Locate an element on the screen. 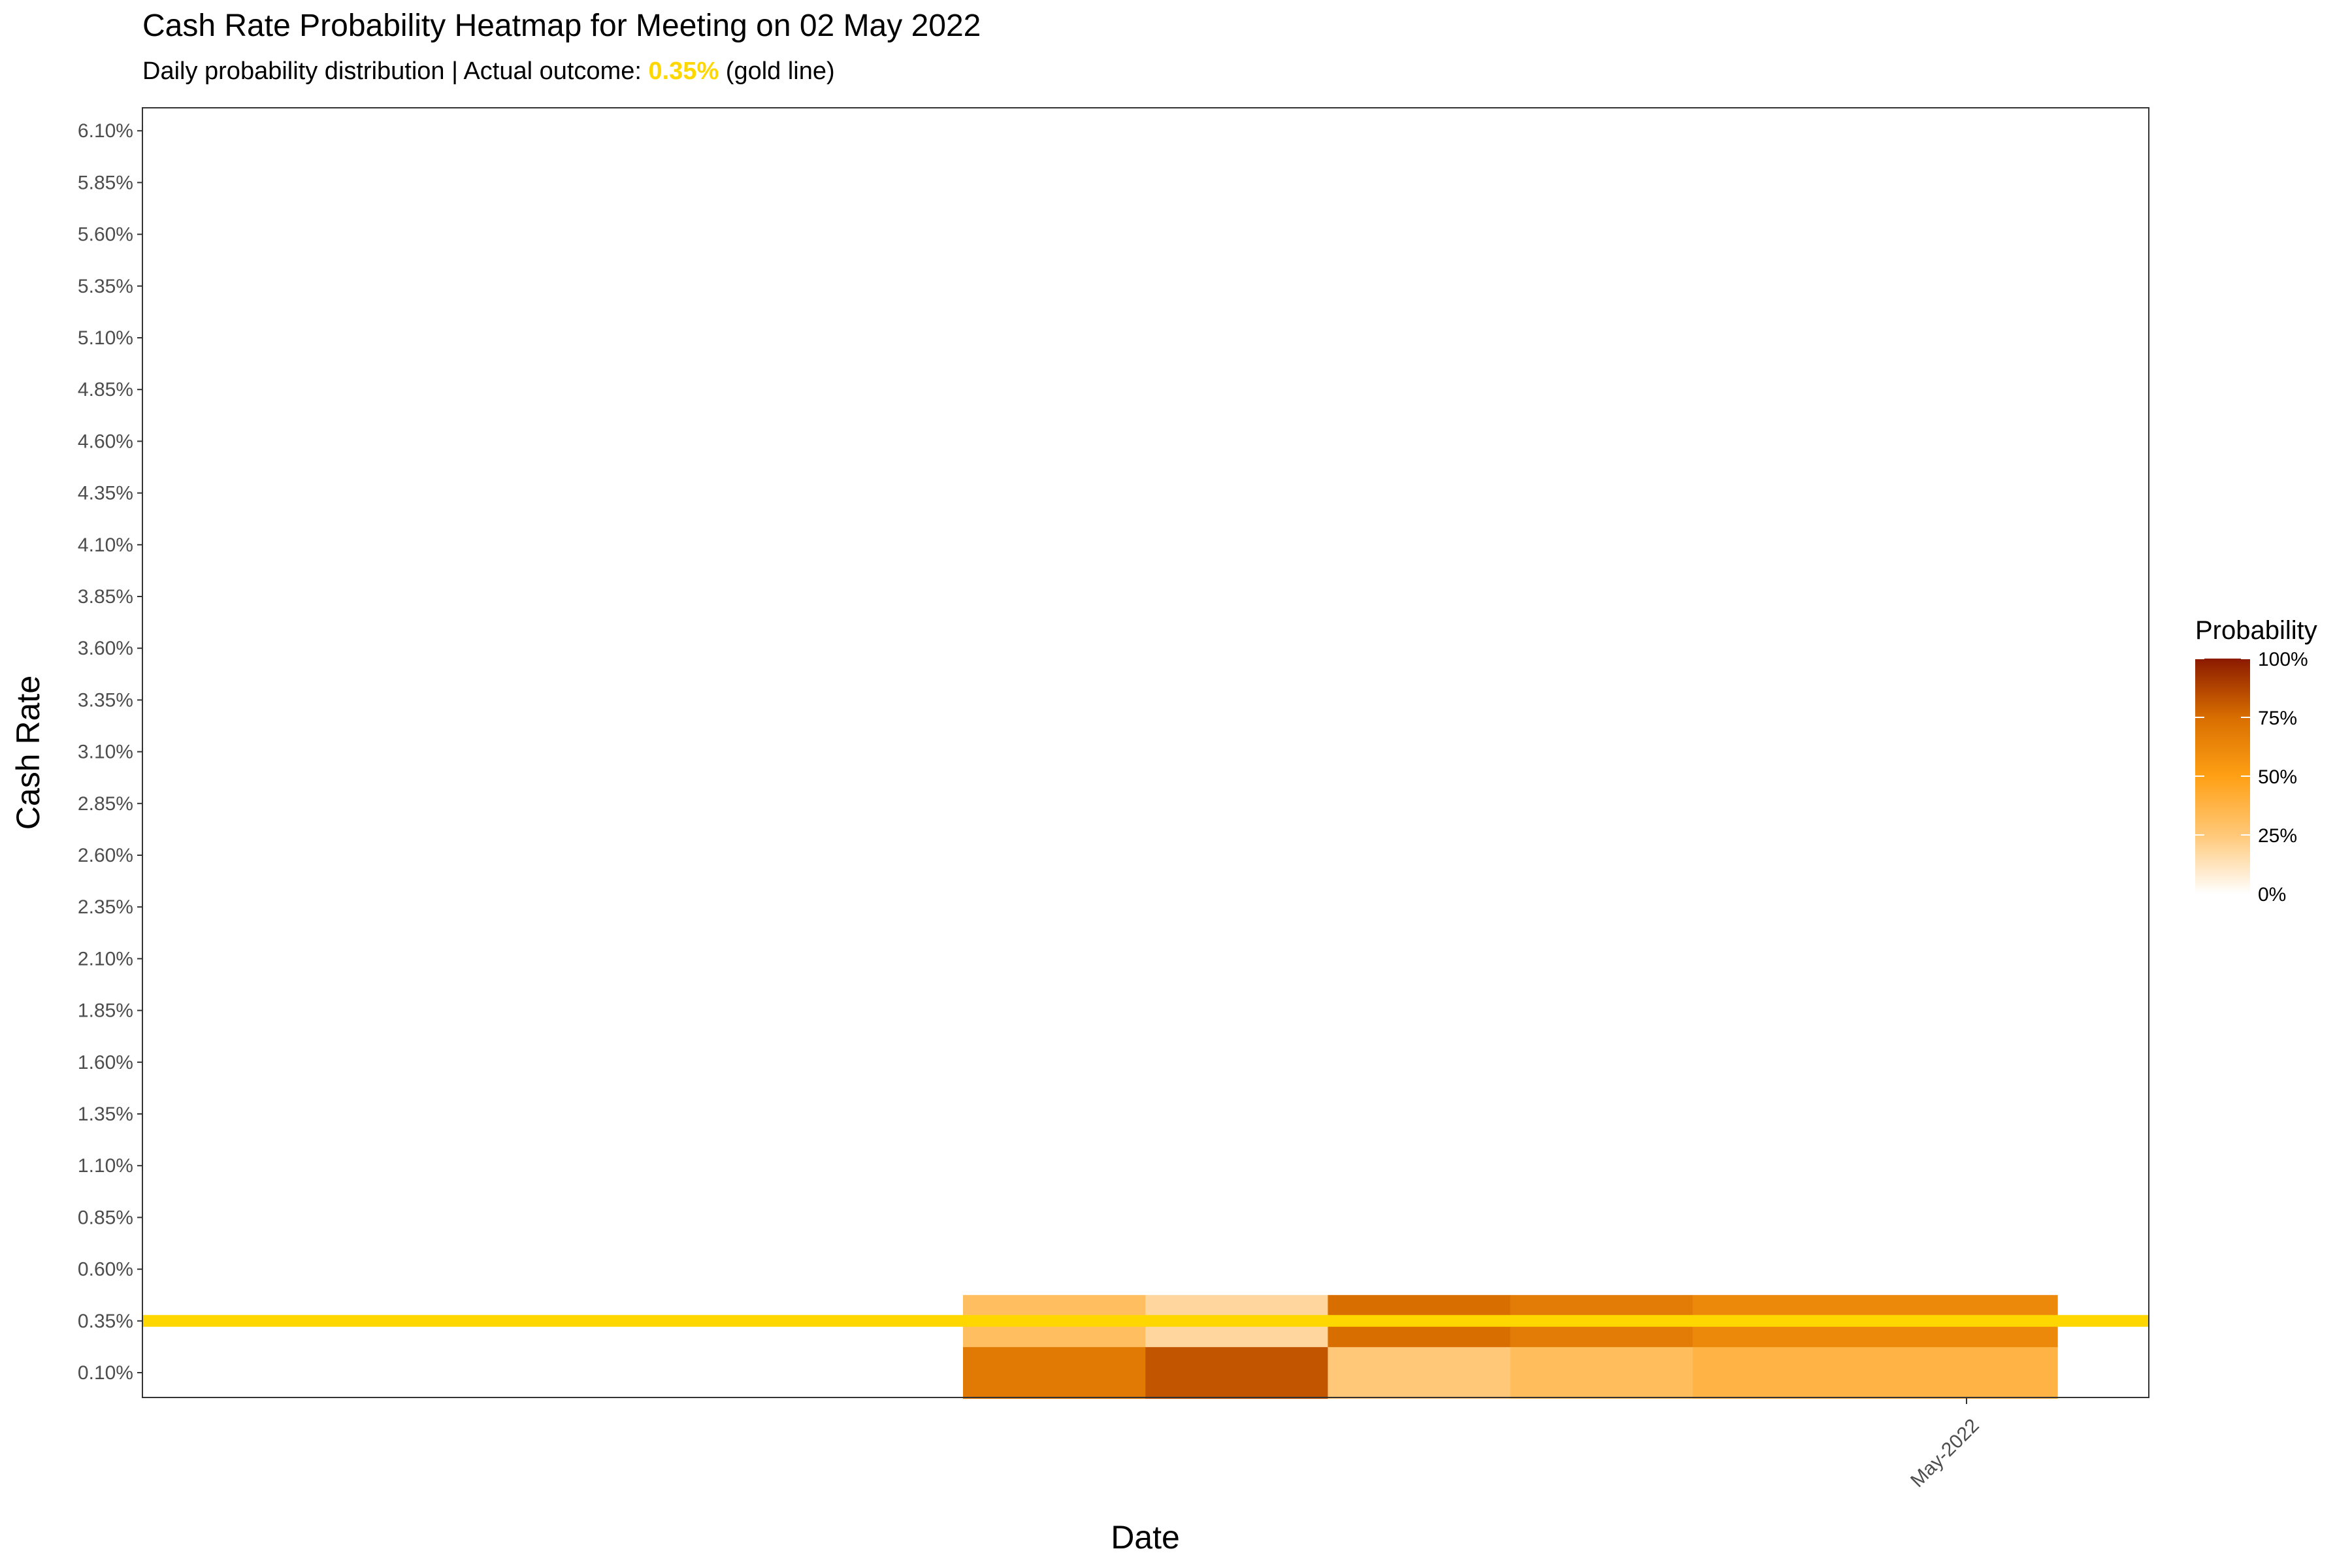  y-axis-title: Cash Rate is located at coordinates (28, 753).